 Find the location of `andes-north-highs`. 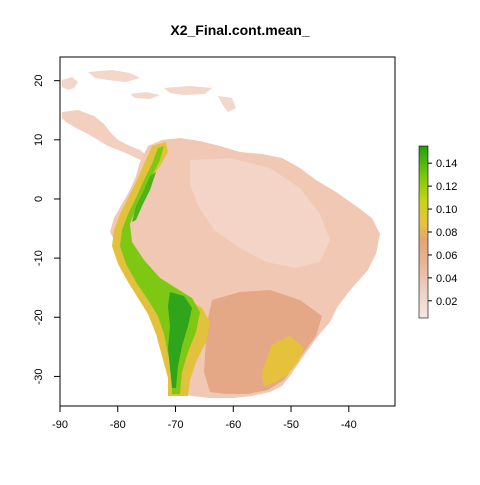

andes-north-highs is located at coordinates (144, 197).